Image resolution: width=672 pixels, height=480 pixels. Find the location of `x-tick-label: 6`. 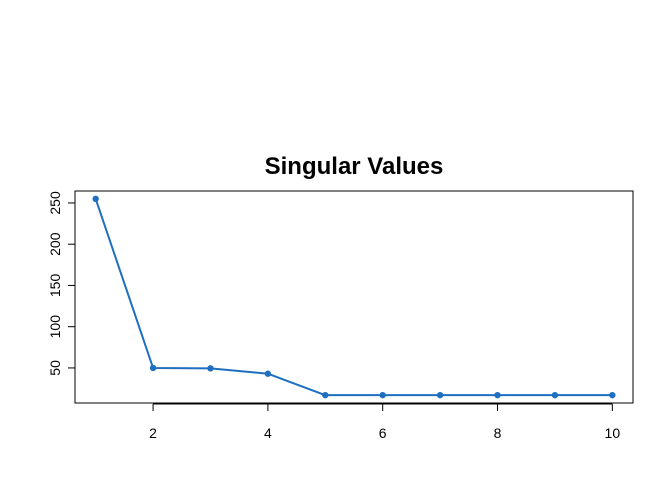

x-tick-label: 6 is located at coordinates (383, 433).